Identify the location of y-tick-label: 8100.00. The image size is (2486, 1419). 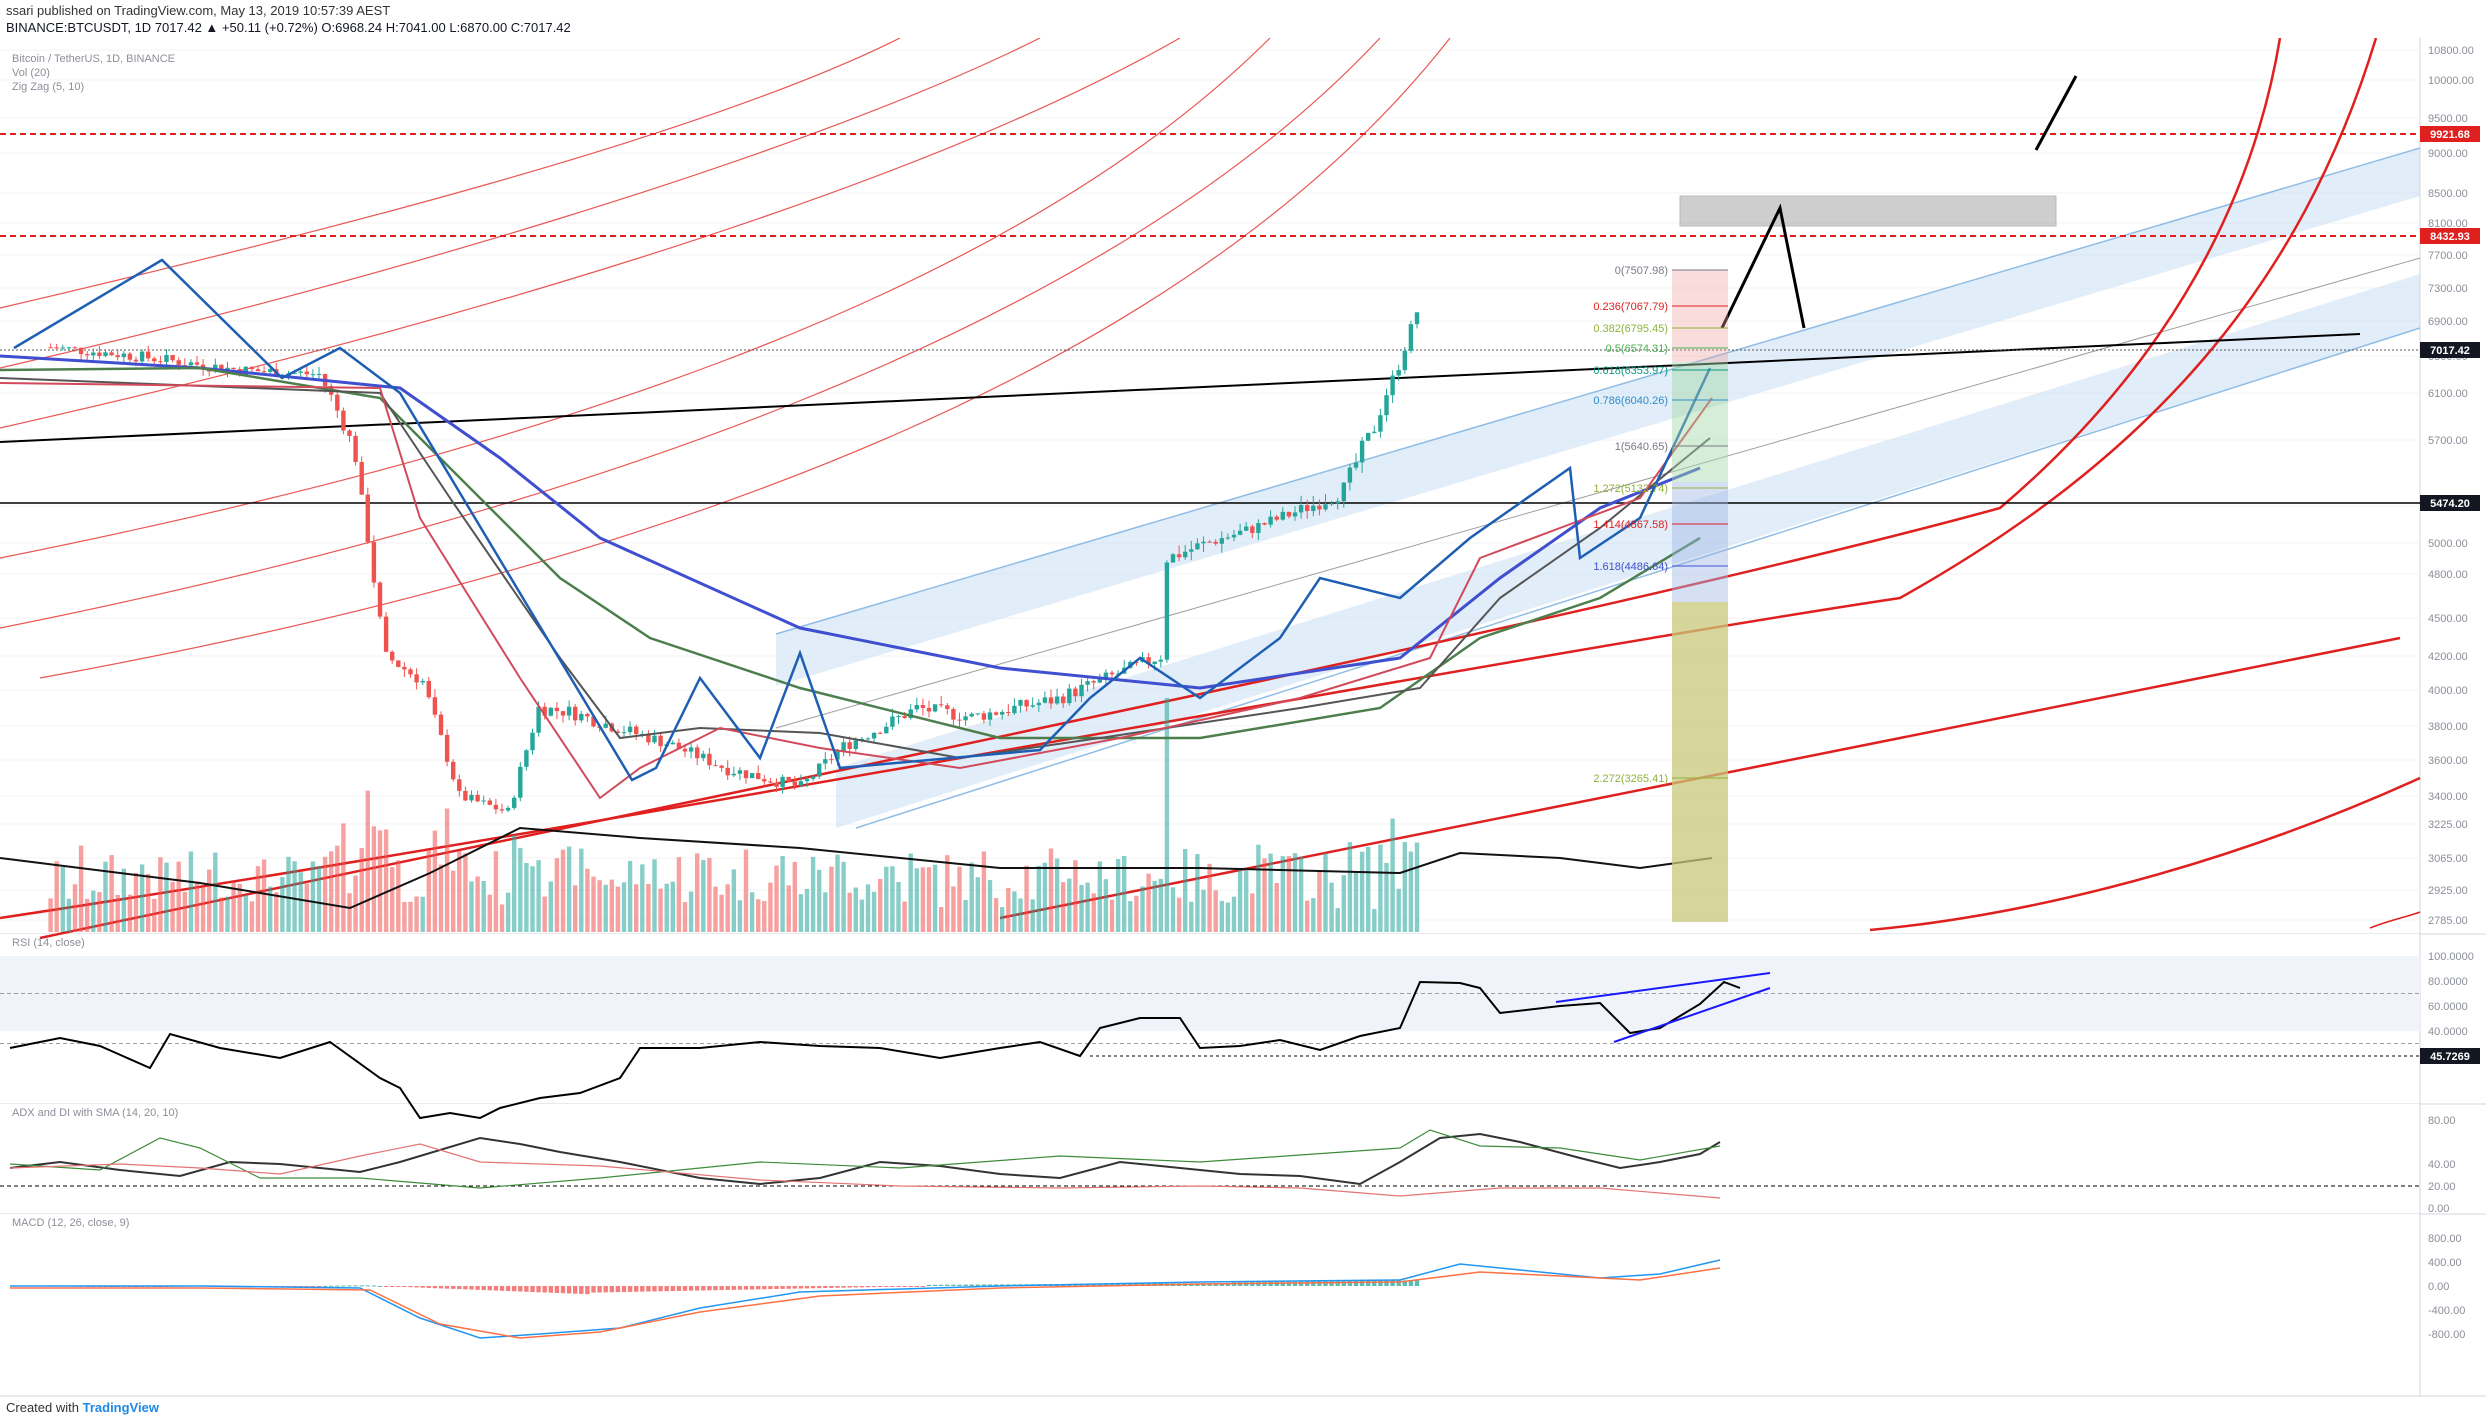
(2448, 224).